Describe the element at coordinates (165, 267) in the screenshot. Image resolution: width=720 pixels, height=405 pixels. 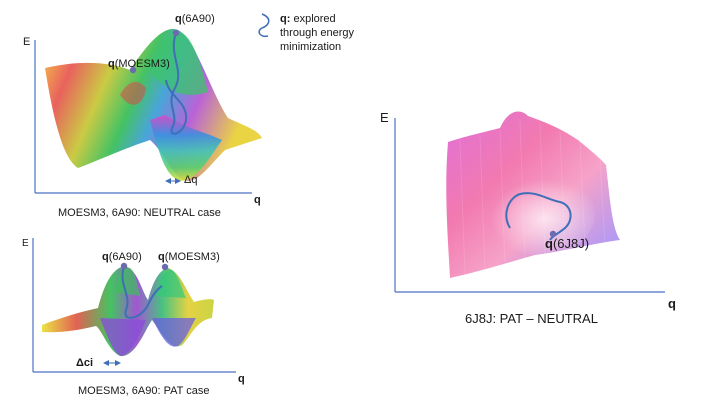
I see `pat-moesm3-marker` at that location.